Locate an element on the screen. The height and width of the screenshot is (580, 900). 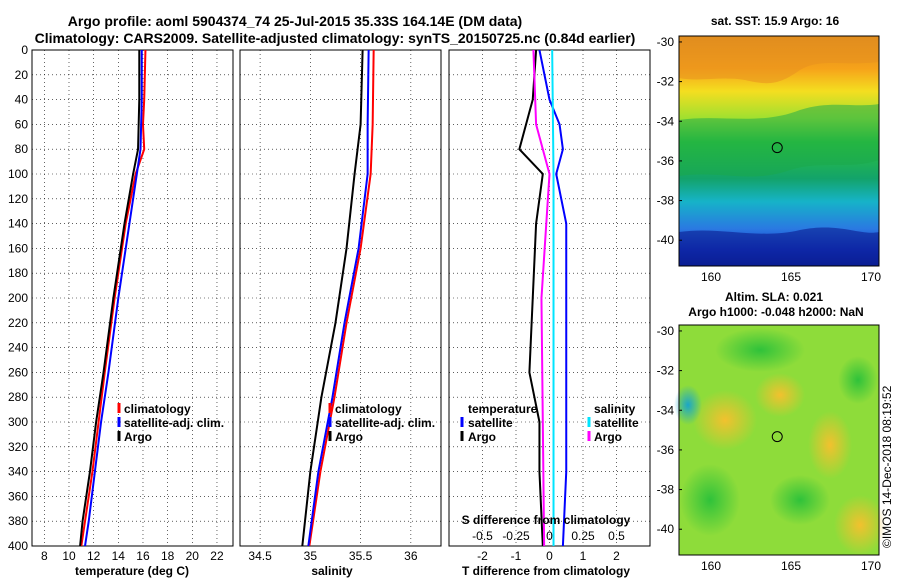
s-difference-tick-labels: -0.5 -0.25 0 0.25 0.5 is located at coordinates (548, 536).